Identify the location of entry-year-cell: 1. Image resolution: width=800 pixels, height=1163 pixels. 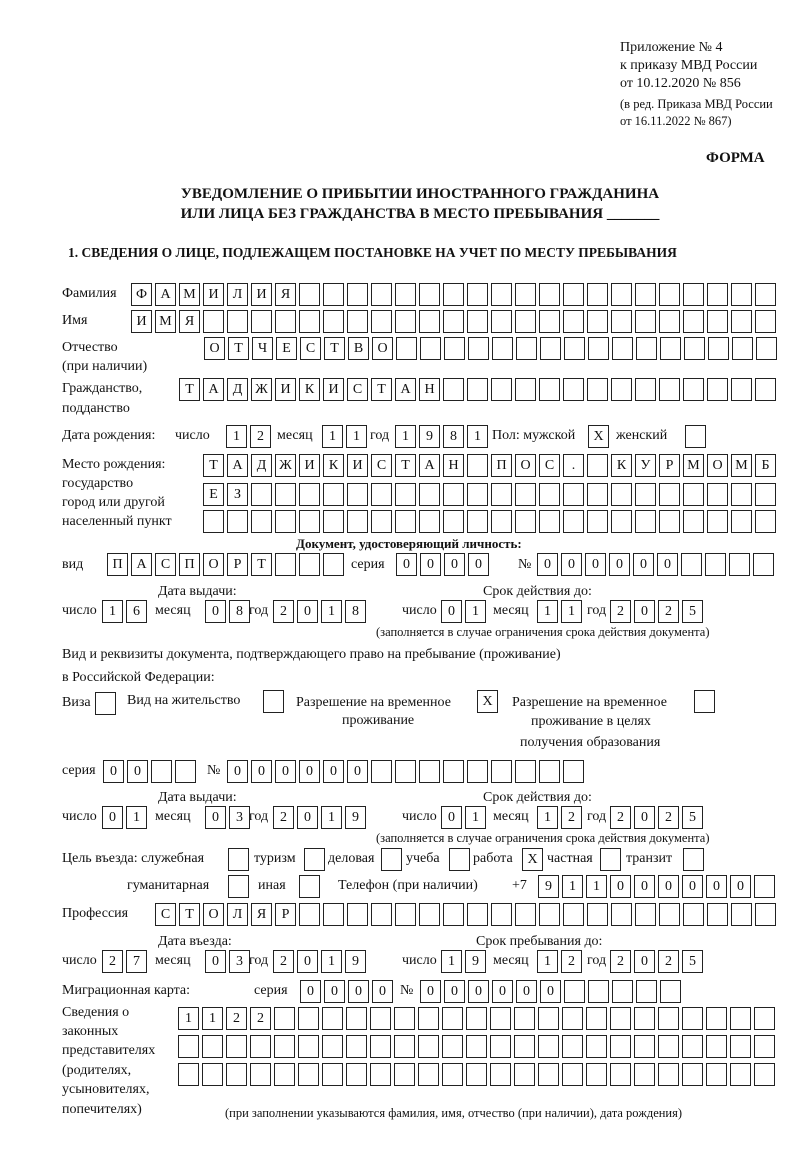
(331, 961).